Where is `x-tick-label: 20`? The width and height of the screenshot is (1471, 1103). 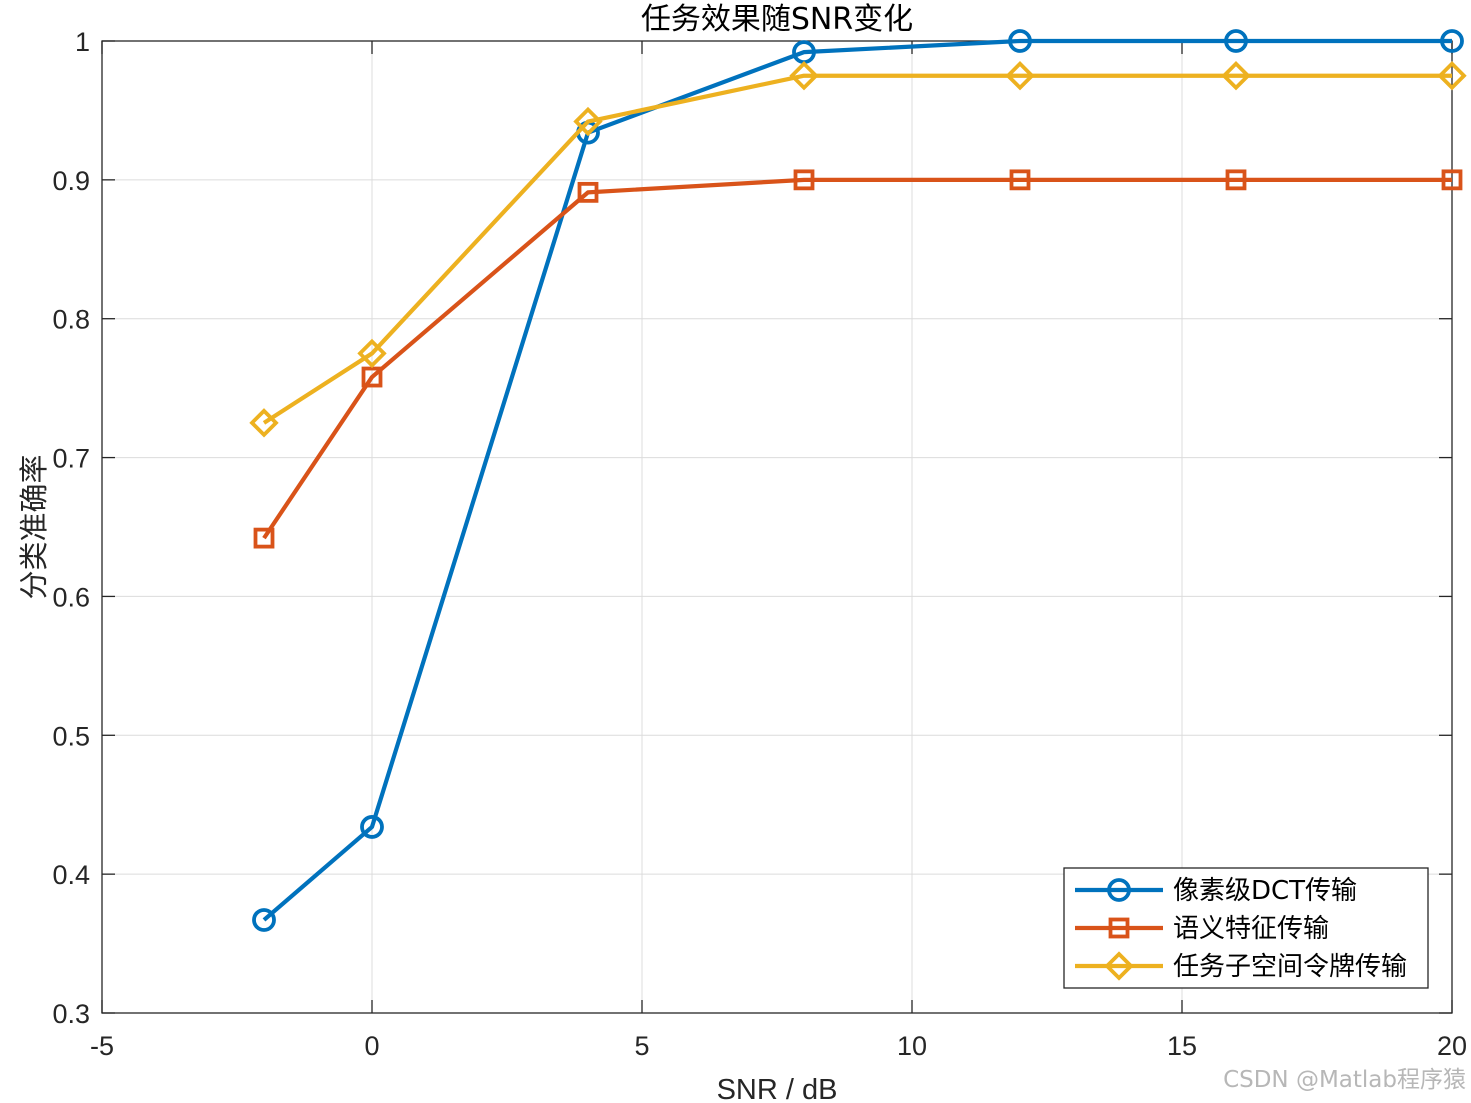 x-tick-label: 20 is located at coordinates (1452, 1046).